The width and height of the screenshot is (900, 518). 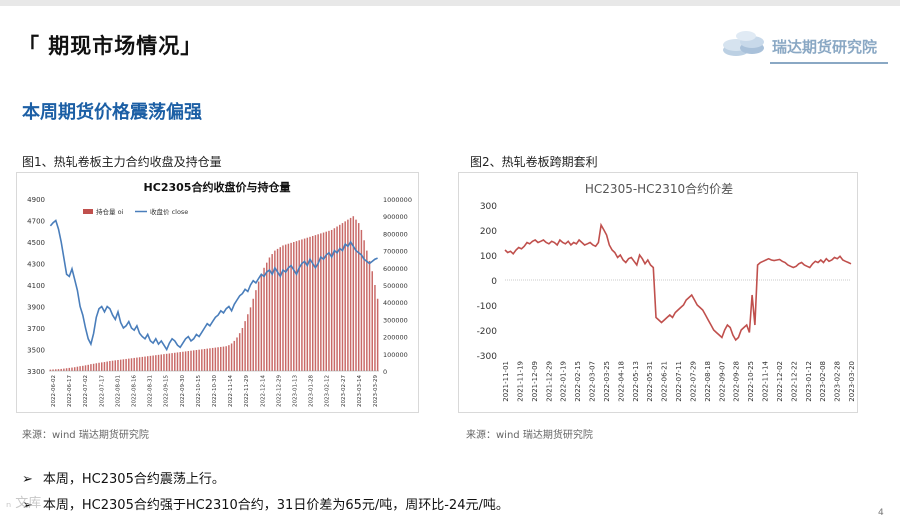 What do you see at coordinates (360, 391) in the screenshot?
I see `x-tick-label: 2023-03-14` at bounding box center [360, 391].